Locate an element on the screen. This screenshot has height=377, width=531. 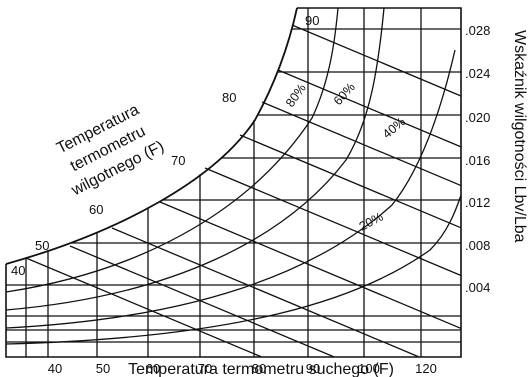
x-tick-label: 120 is located at coordinates (426, 368).